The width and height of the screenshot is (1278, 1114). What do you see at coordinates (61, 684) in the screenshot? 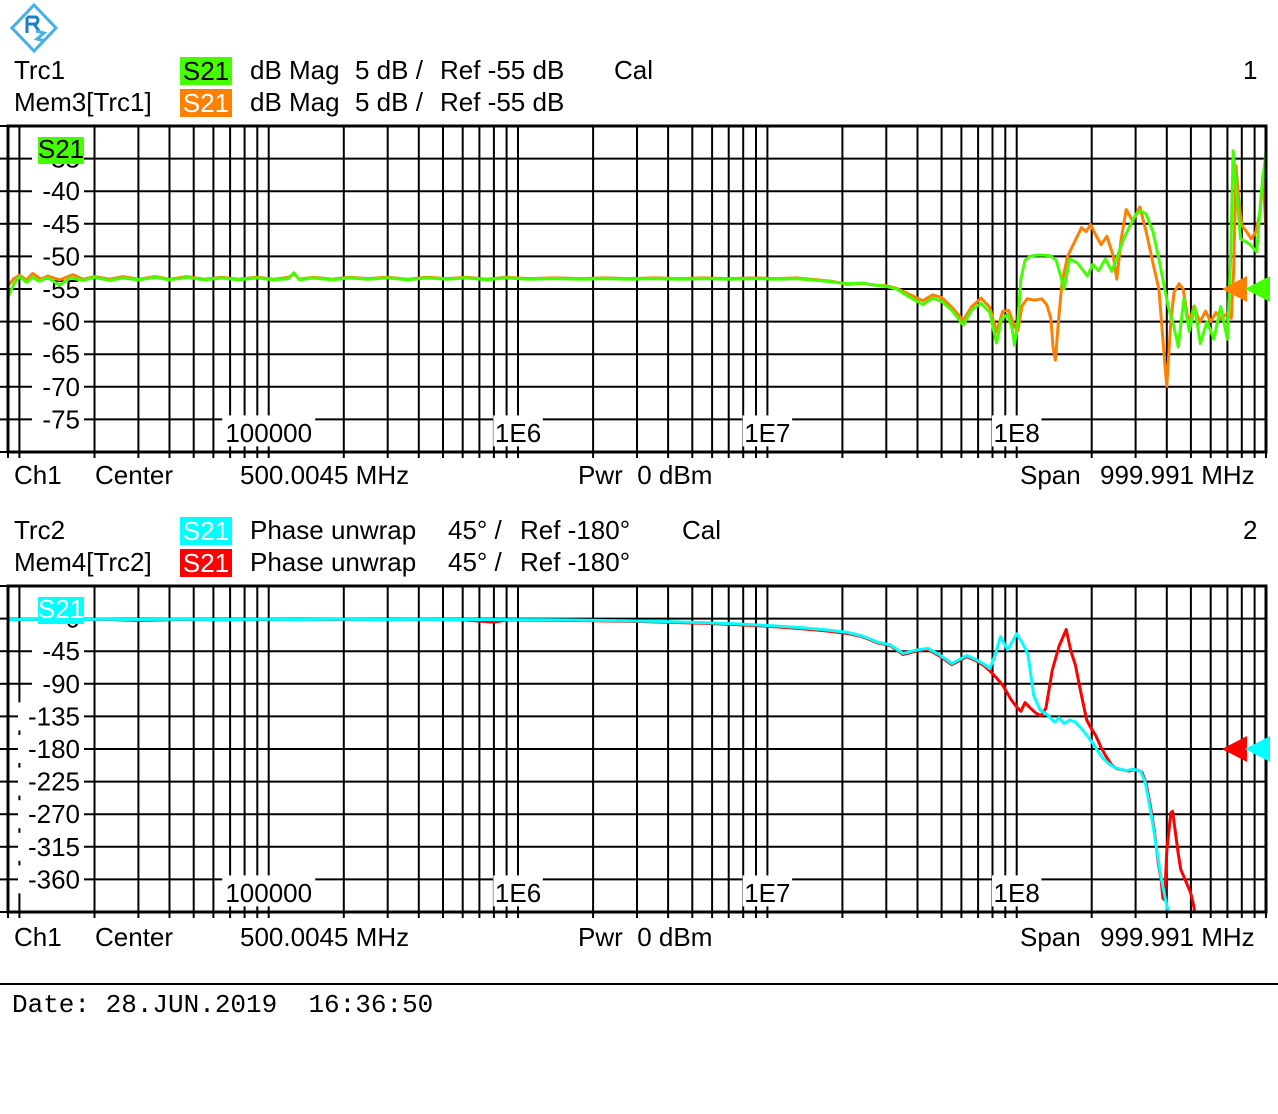
I see `y-axis-label: -90` at bounding box center [61, 684].